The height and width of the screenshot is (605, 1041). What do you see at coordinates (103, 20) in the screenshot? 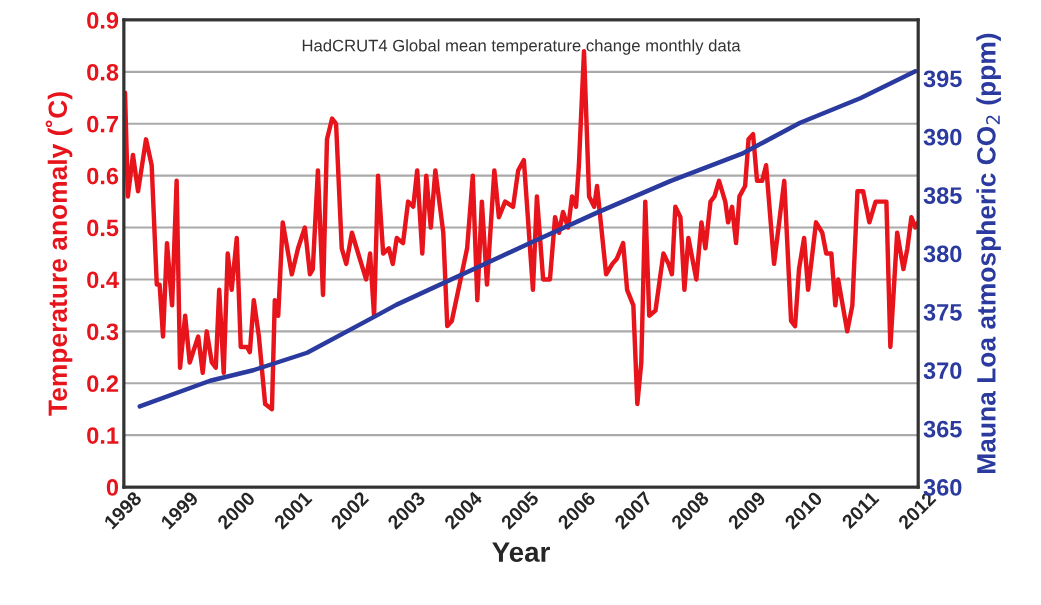
I see `y-tick-label: 0.9` at bounding box center [103, 20].